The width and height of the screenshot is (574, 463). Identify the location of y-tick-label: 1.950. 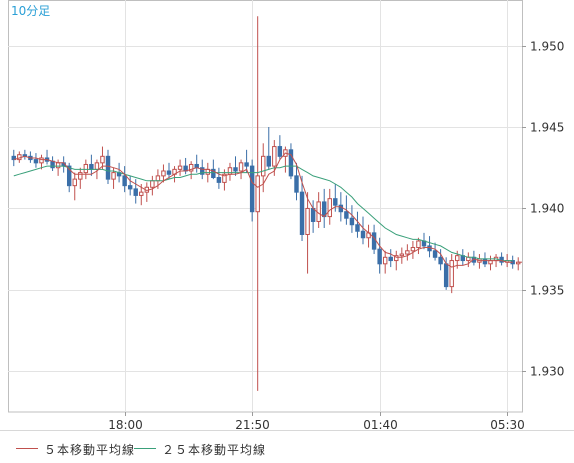
(547, 47).